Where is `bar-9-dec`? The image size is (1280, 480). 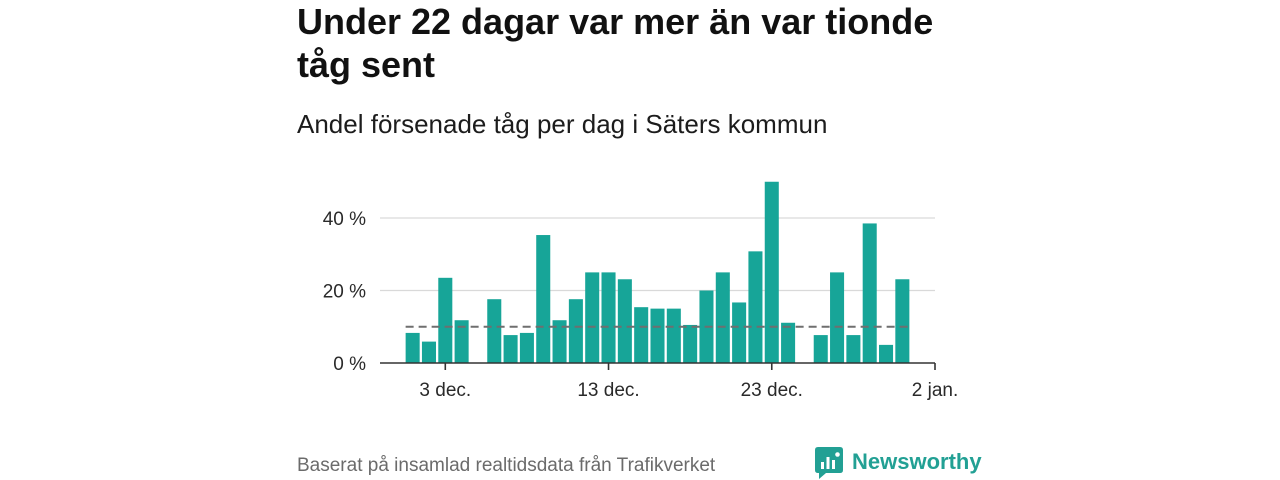 bar-9-dec is located at coordinates (543, 299).